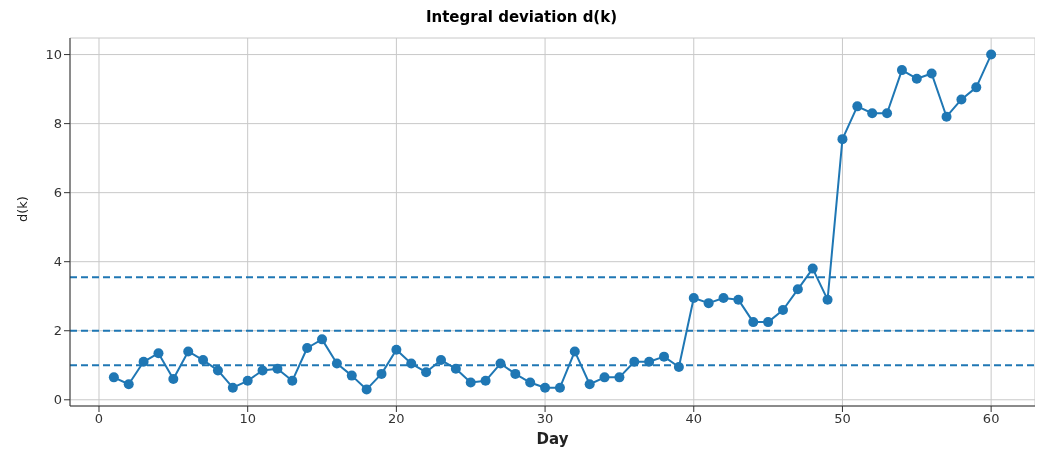  Describe the element at coordinates (521, 18) in the screenshot. I see `chart-title: Integral deviation d(k)` at that location.